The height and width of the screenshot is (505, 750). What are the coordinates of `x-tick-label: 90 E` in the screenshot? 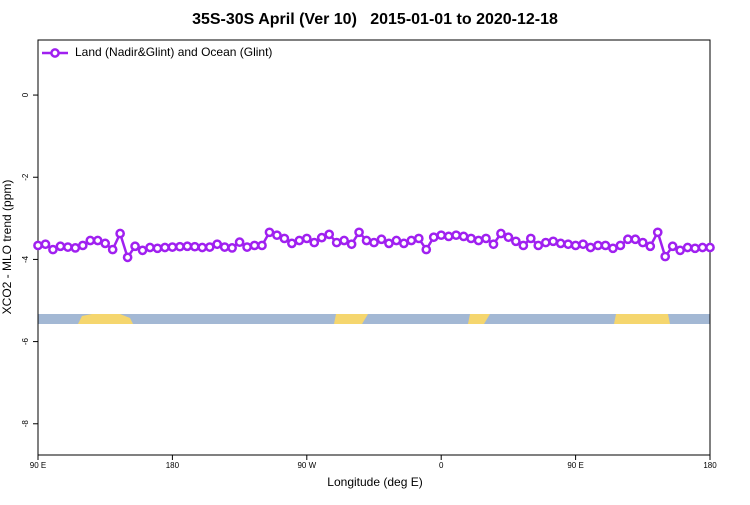 It's located at (575, 465).